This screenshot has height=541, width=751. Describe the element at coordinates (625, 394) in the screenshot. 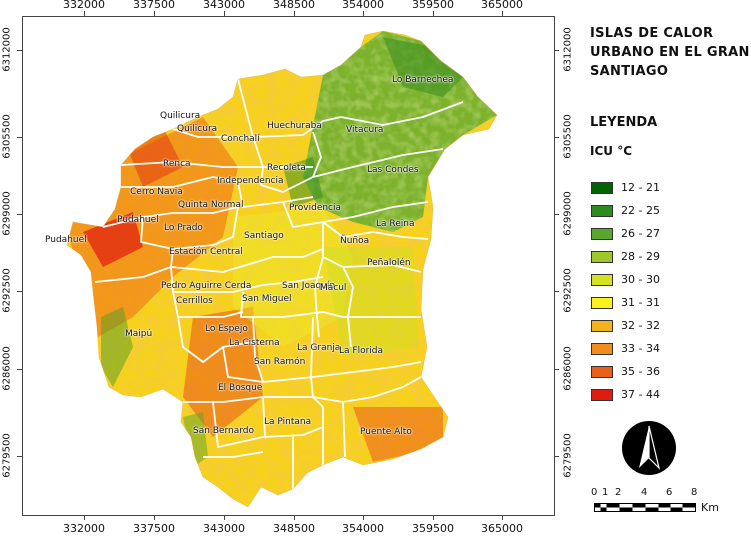

I see `legend-item: 37 - 44` at that location.